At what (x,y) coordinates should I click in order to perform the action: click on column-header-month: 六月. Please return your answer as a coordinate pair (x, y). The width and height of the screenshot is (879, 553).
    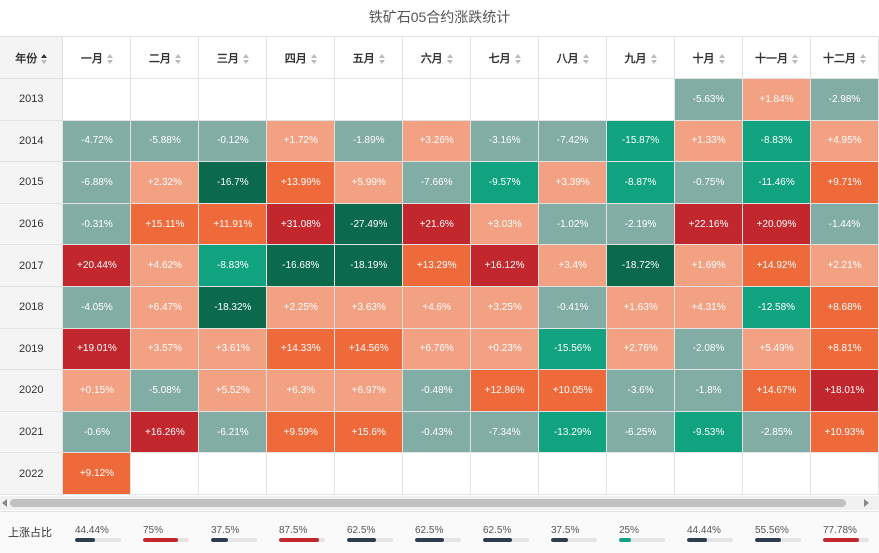
    Looking at the image, I should click on (437, 57).